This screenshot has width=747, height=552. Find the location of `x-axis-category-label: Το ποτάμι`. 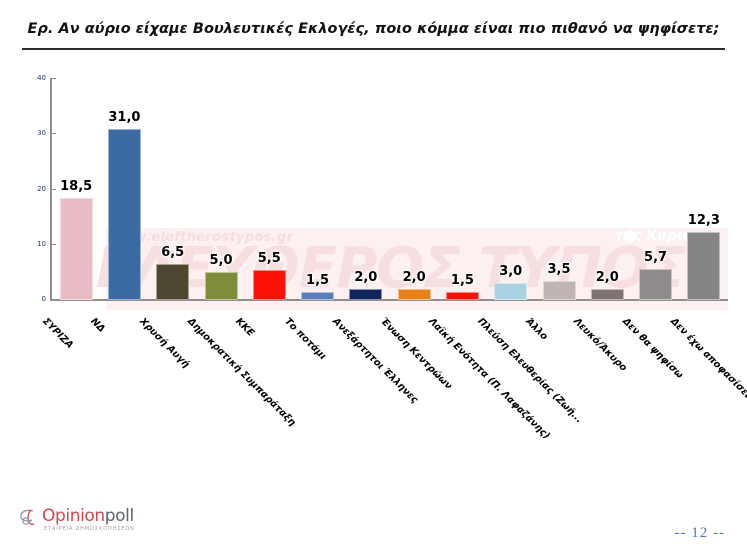

x-axis-category-label: Το ποτάμι is located at coordinates (304, 339).